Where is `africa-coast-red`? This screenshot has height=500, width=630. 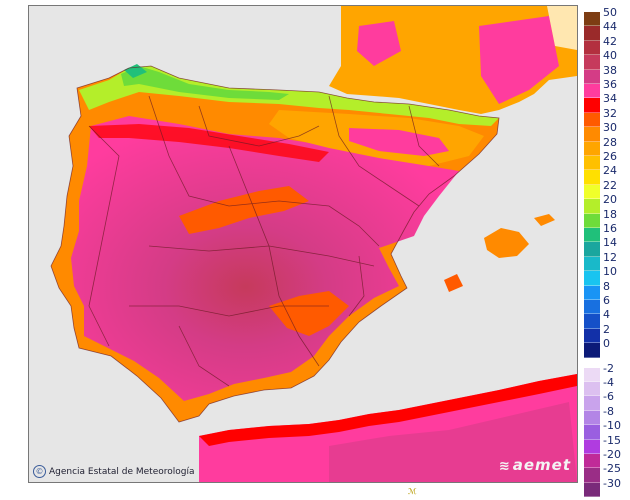
africa-coast-red is located at coordinates (388, 410).